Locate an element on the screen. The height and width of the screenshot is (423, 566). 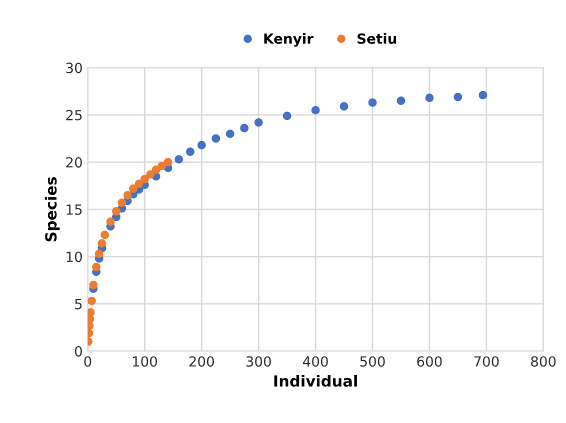
x-tick-label: 100 is located at coordinates (145, 361).